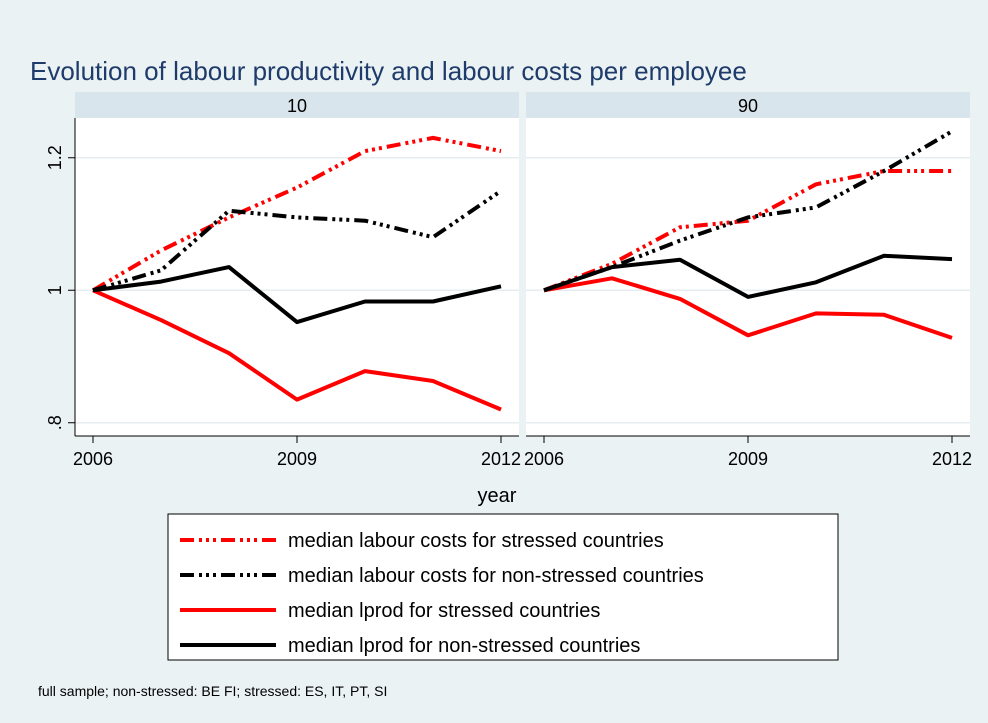 The width and height of the screenshot is (988, 723). I want to click on y-tick-label: 1, so click(55, 290).